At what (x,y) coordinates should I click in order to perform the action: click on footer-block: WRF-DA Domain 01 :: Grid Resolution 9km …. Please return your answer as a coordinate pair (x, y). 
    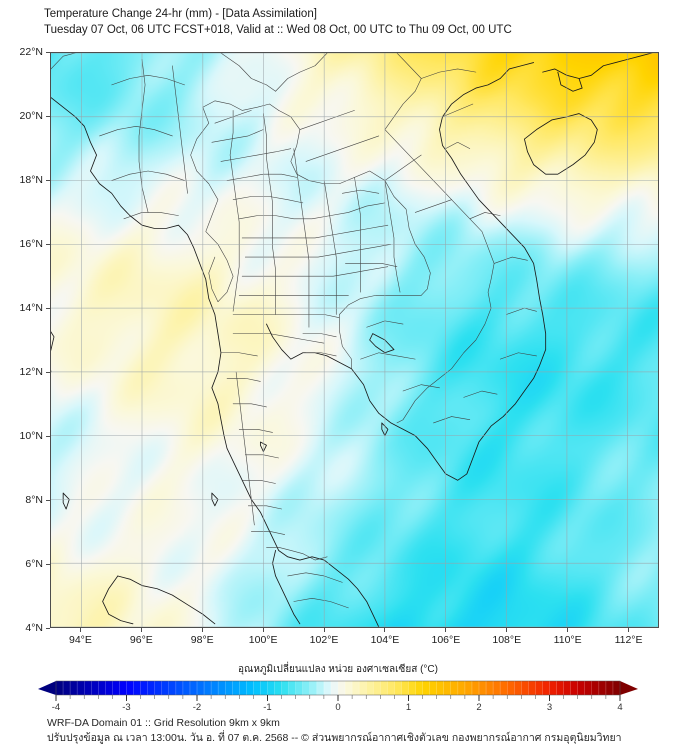
    Looking at the image, I should click on (357, 731).